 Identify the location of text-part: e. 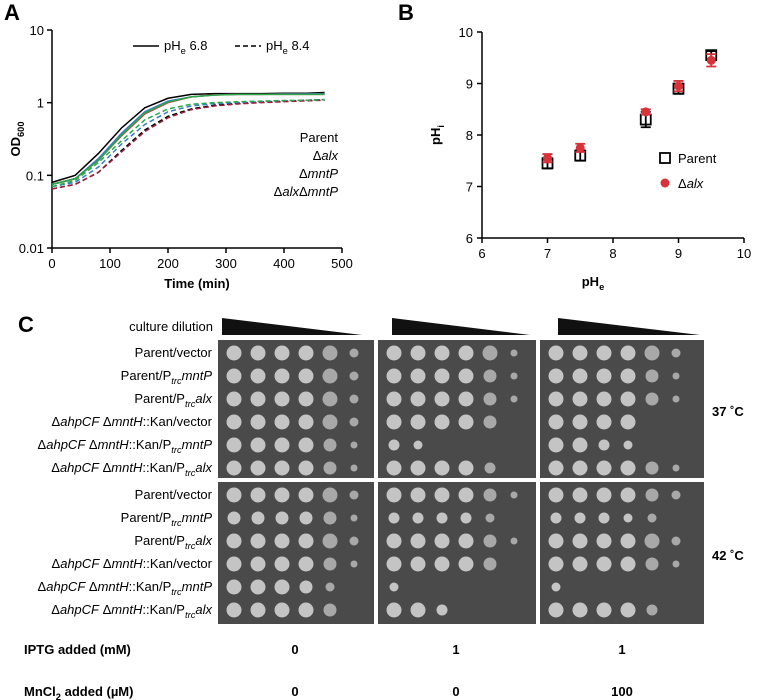
(285, 51).